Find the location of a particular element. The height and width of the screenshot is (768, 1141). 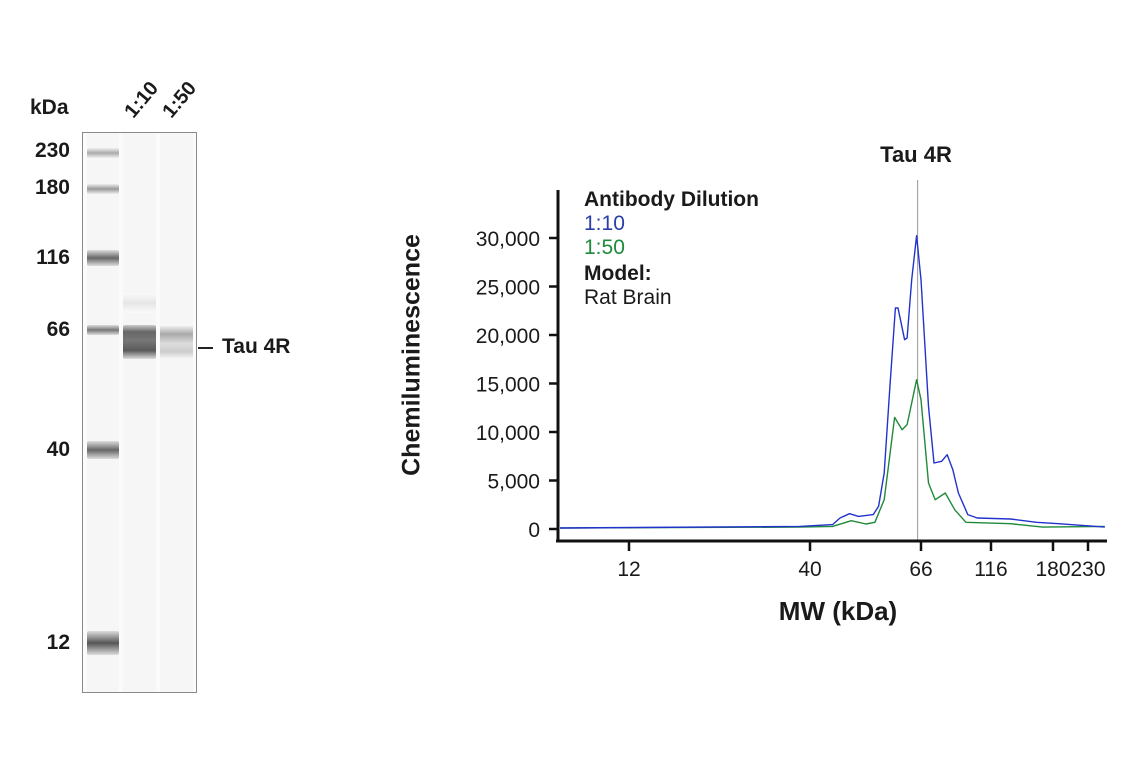

sample-band-faint is located at coordinates (139, 303).